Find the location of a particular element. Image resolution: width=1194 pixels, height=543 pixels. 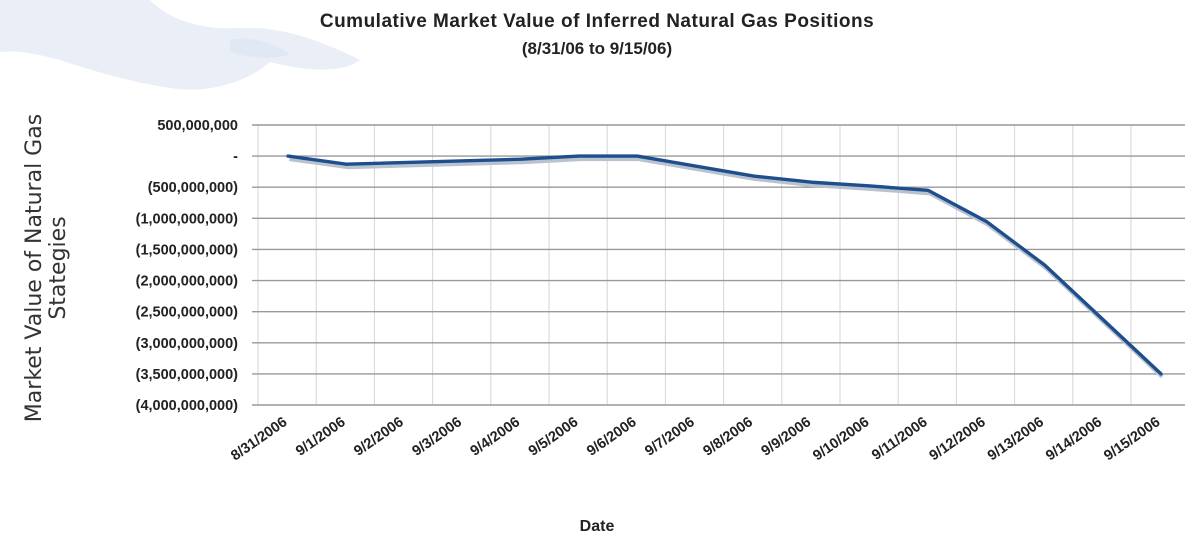

y-tick-label: (3,000,000,000) is located at coordinates (187, 344).